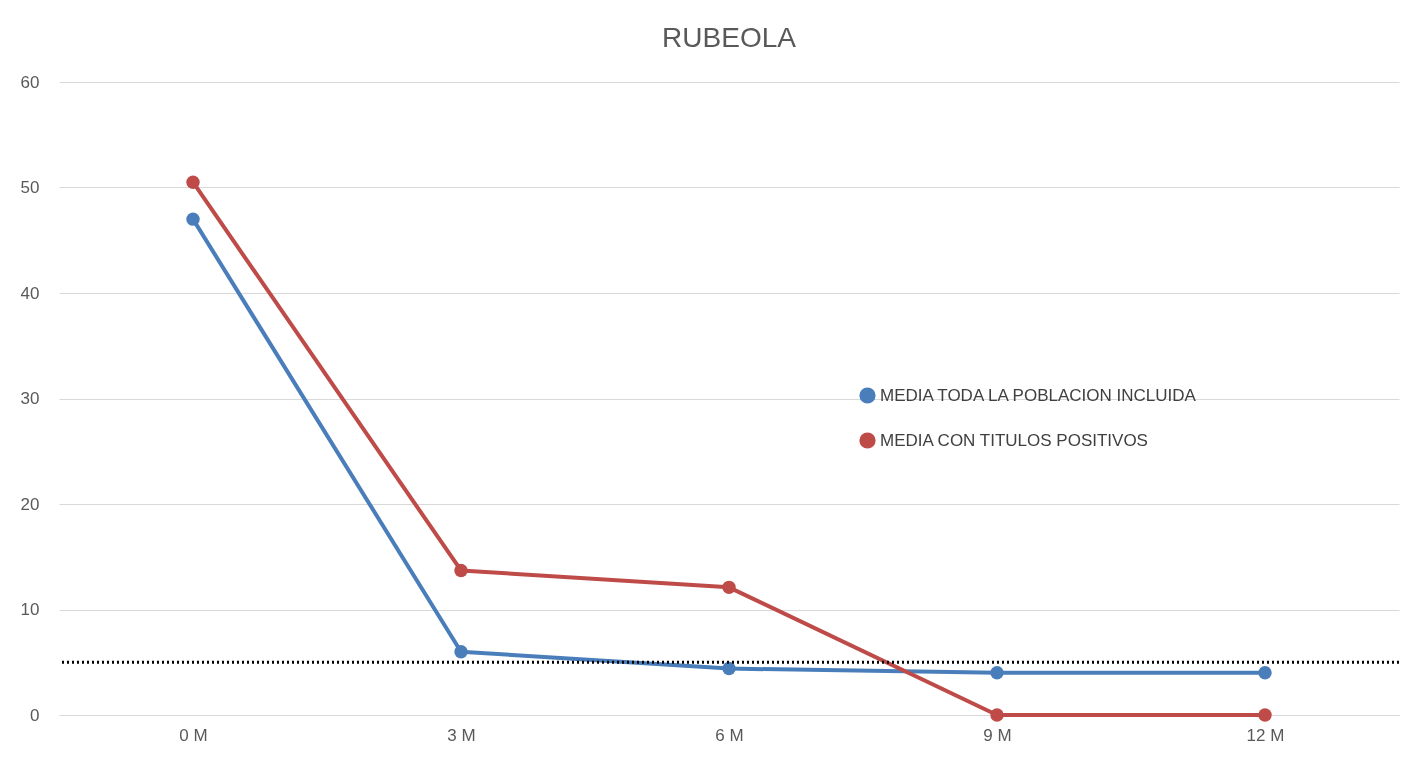 This screenshot has height=758, width=1421. Describe the element at coordinates (1038, 395) in the screenshot. I see `legend-label: MEDIA TODA LA POBLACION INCLUIDA` at that location.